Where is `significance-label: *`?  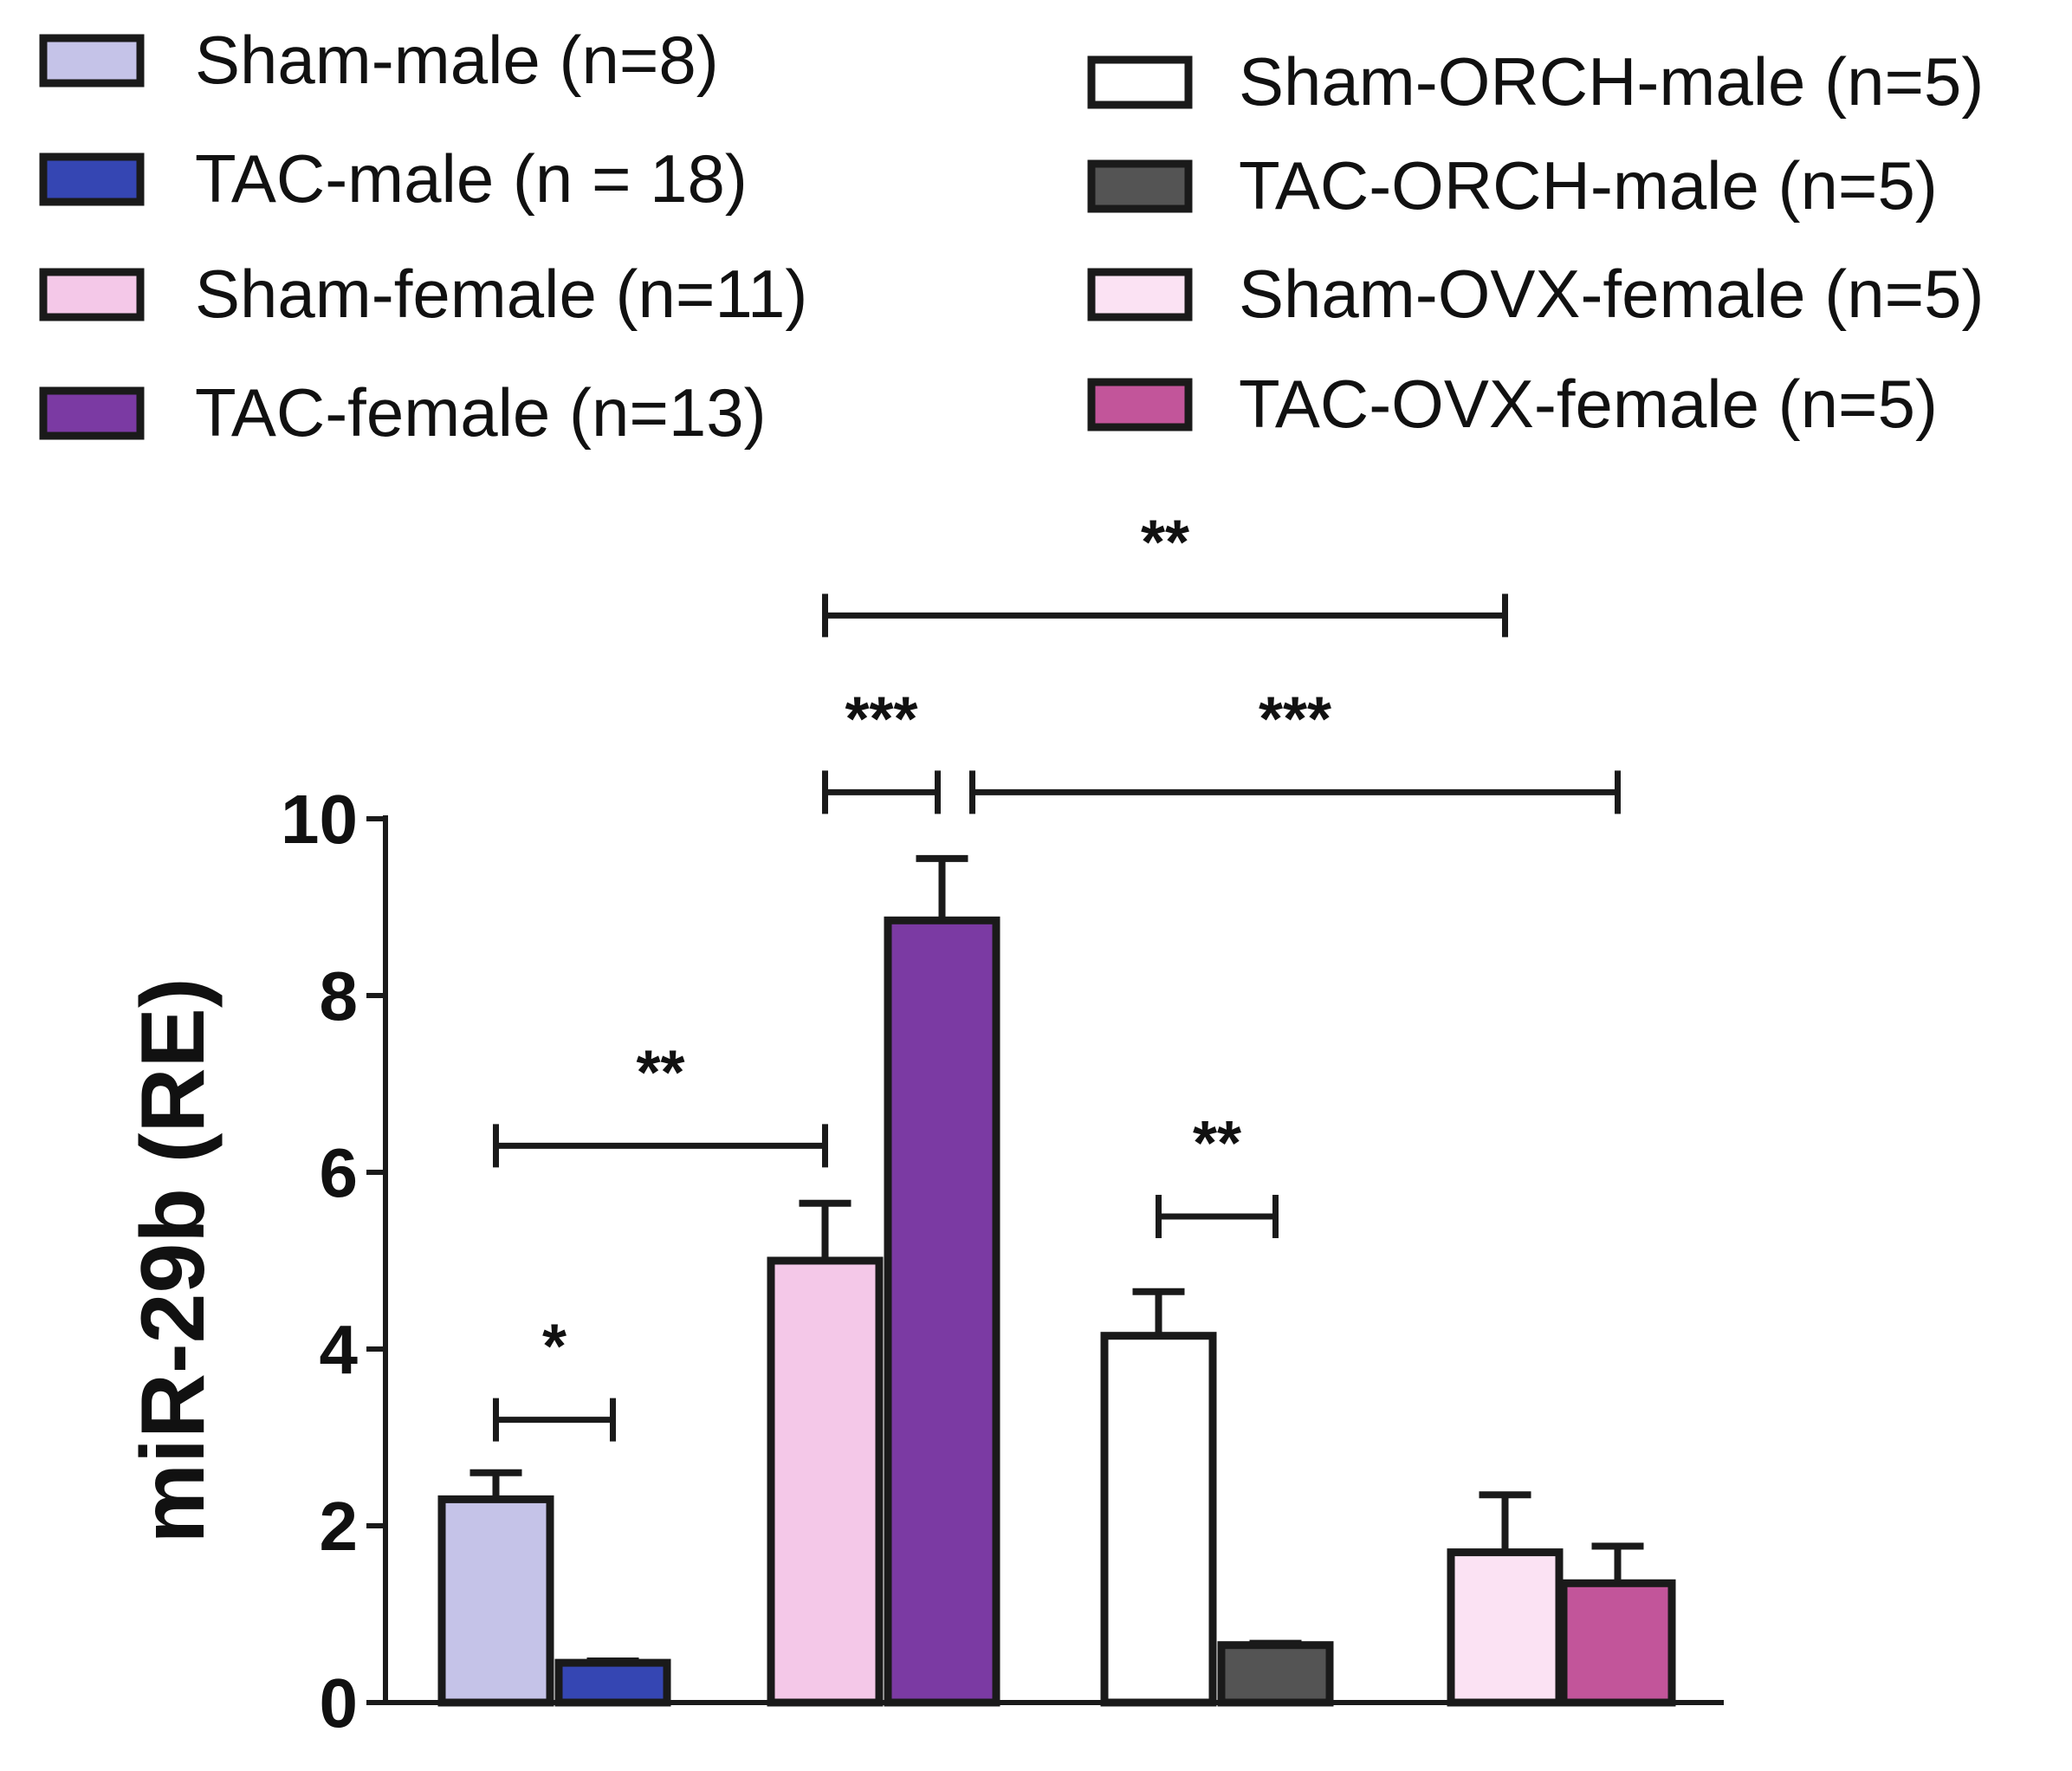
significance-label: * is located at coordinates (554, 1347).